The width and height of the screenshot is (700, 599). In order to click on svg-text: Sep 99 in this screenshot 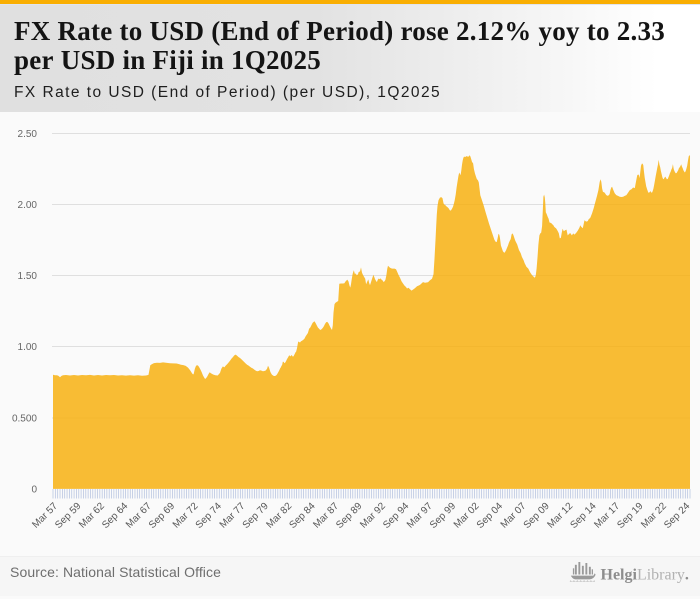, I will do `click(443, 515)`.